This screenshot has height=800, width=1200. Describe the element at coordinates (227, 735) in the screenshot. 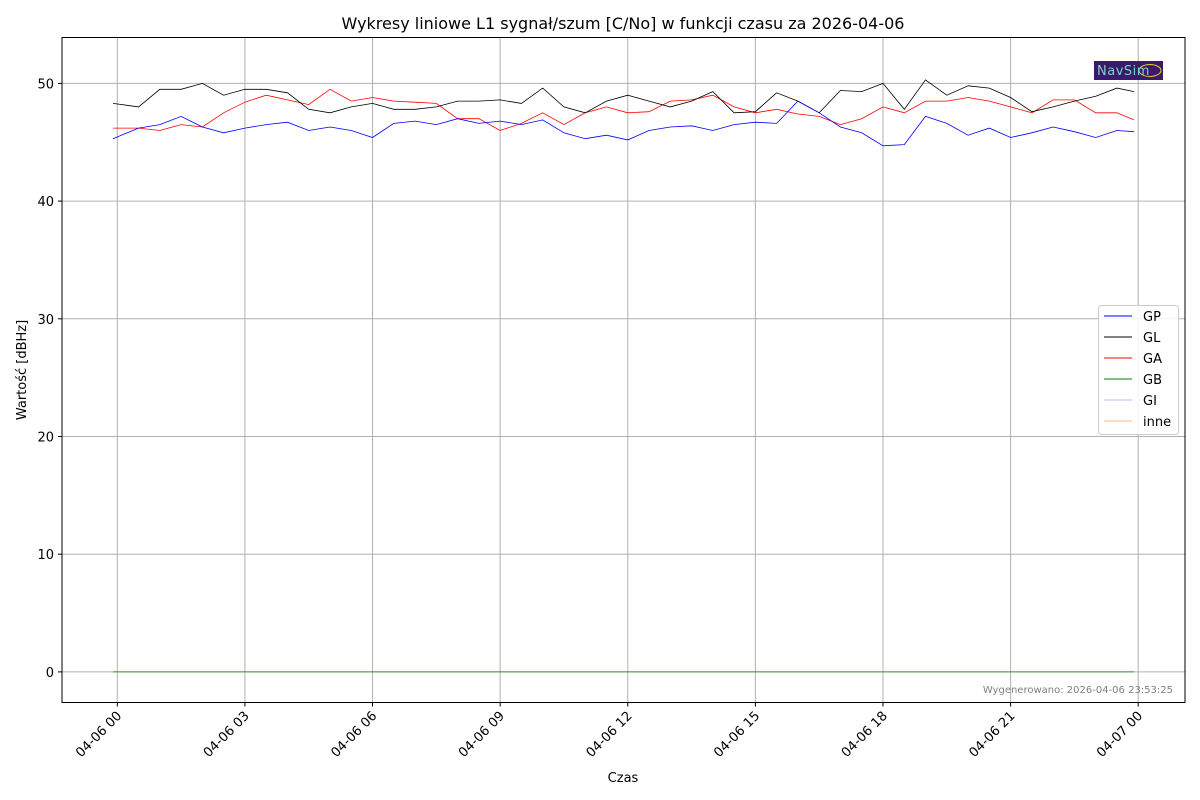

I see `x-tick-label: 04-06 03` at that location.